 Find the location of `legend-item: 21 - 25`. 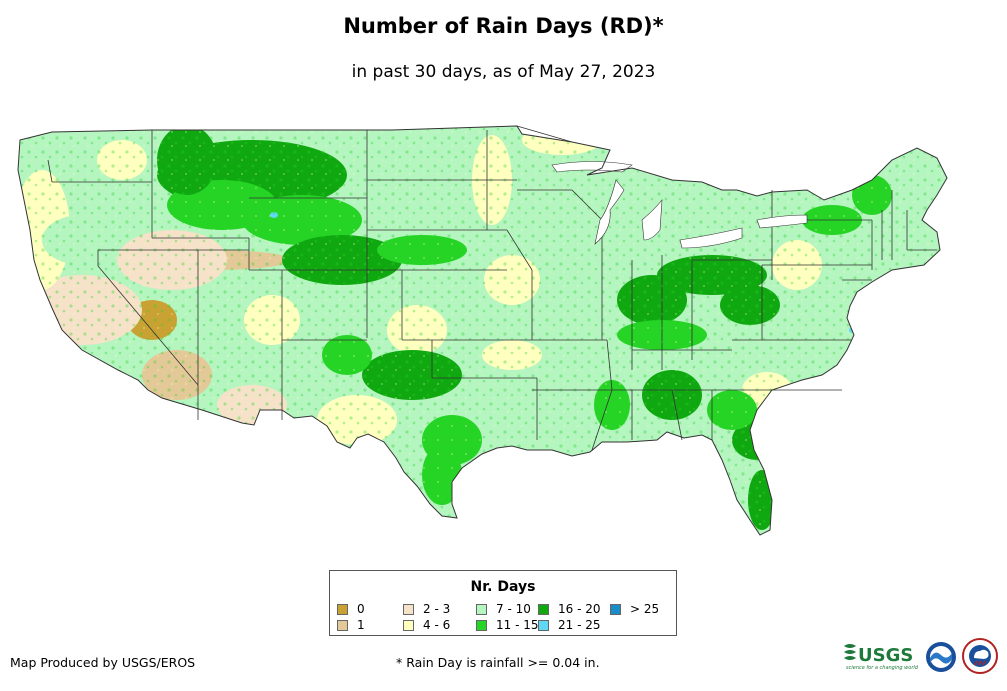

legend-item: 21 - 25 is located at coordinates (569, 625).